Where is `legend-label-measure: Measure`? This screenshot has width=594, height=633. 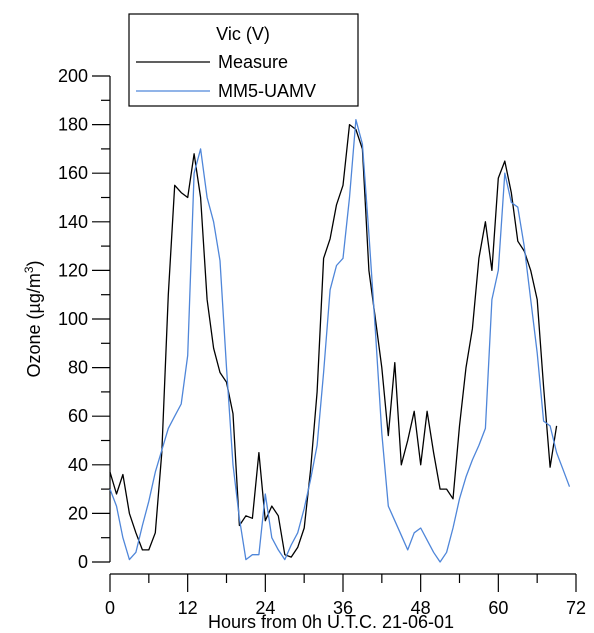 legend-label-measure: Measure is located at coordinates (253, 62).